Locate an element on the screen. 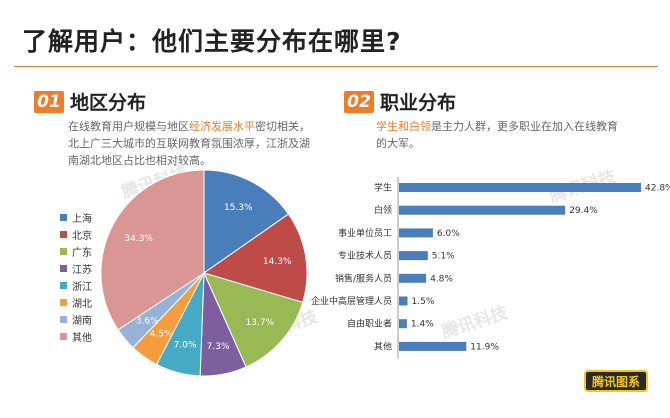  bar-value-label: 42.8% is located at coordinates (657, 189).